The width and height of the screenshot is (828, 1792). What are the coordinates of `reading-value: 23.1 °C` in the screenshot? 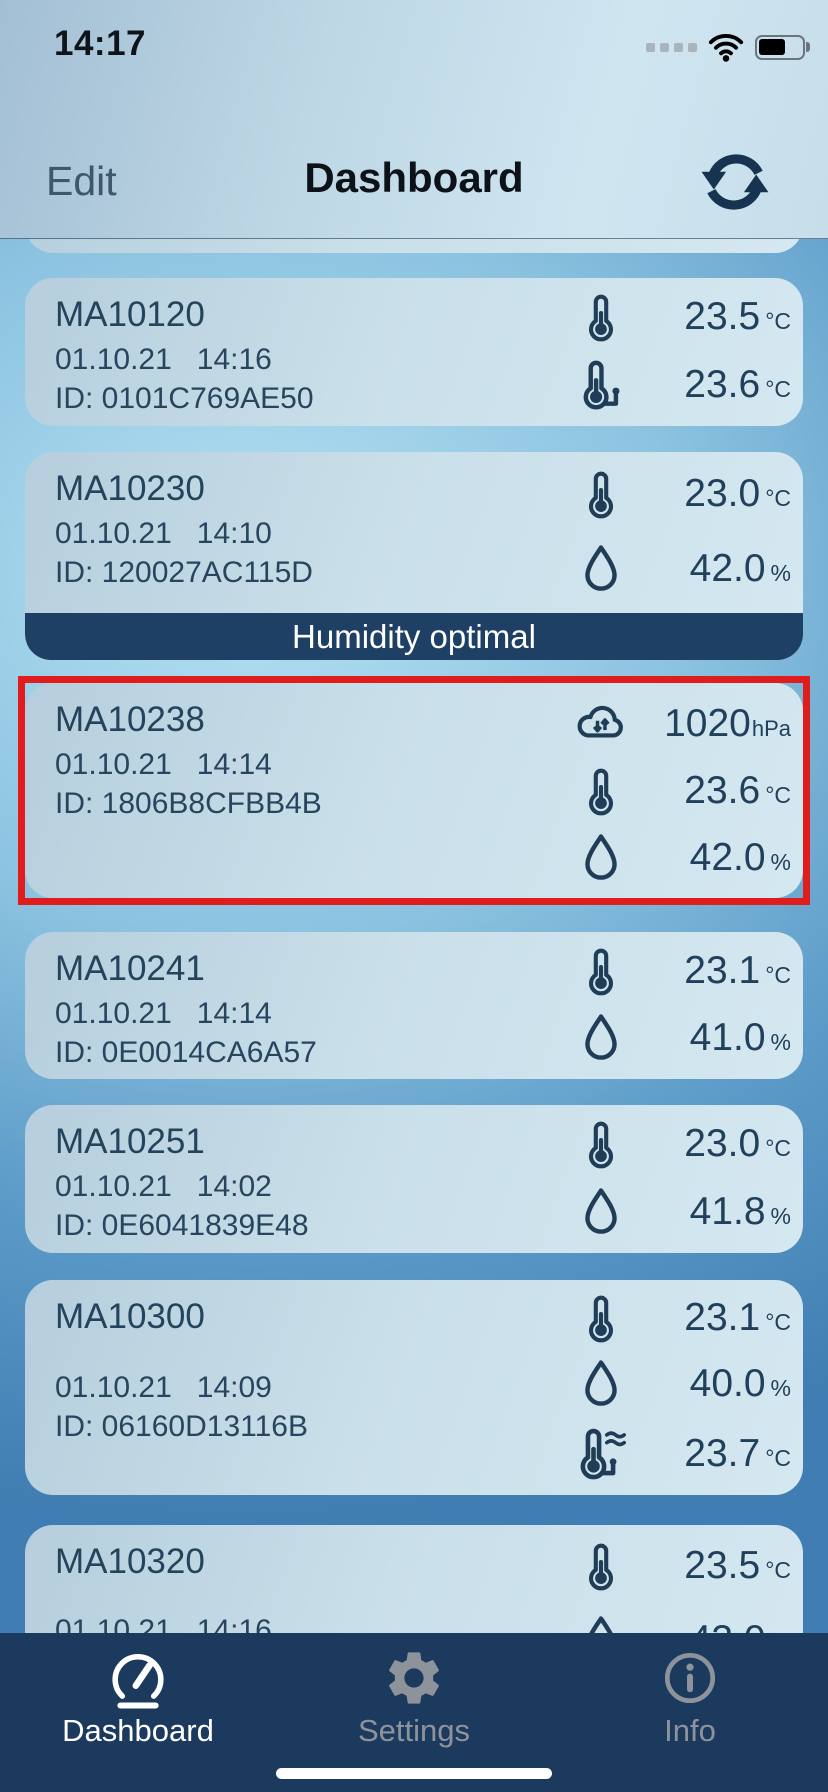 It's located at (716, 1318).